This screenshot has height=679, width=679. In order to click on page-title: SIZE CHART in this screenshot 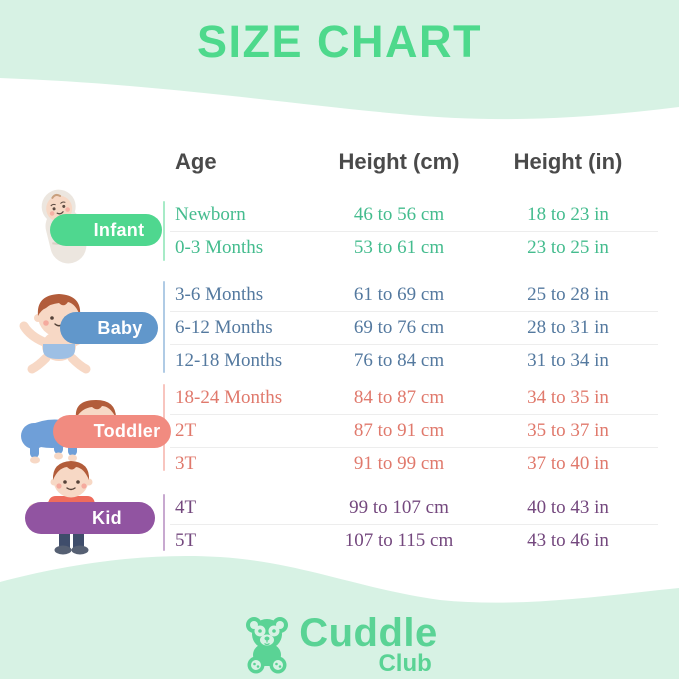, I will do `click(339, 41)`.